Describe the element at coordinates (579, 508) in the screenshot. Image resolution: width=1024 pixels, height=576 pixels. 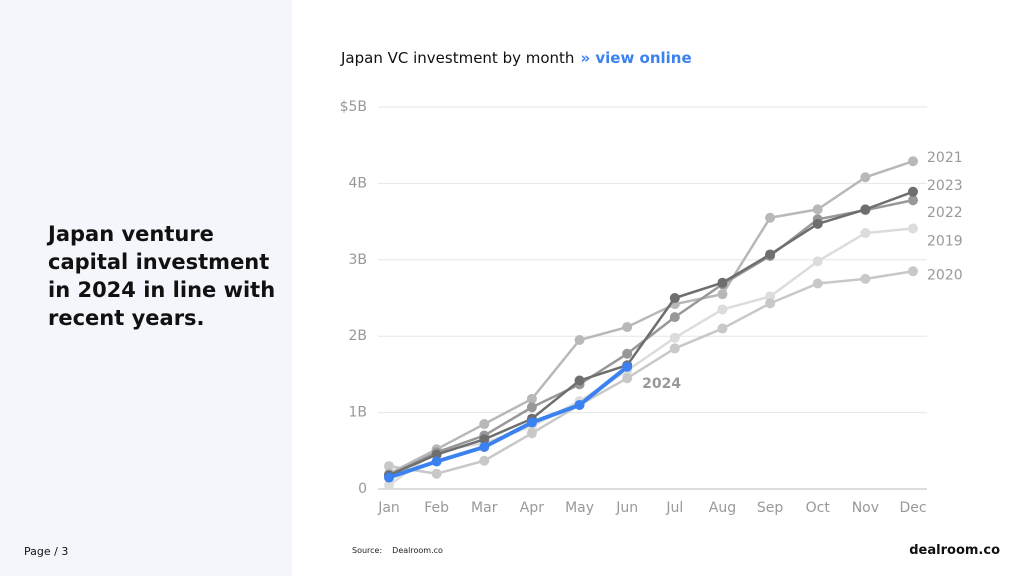
I see `x-tick-label: May` at that location.